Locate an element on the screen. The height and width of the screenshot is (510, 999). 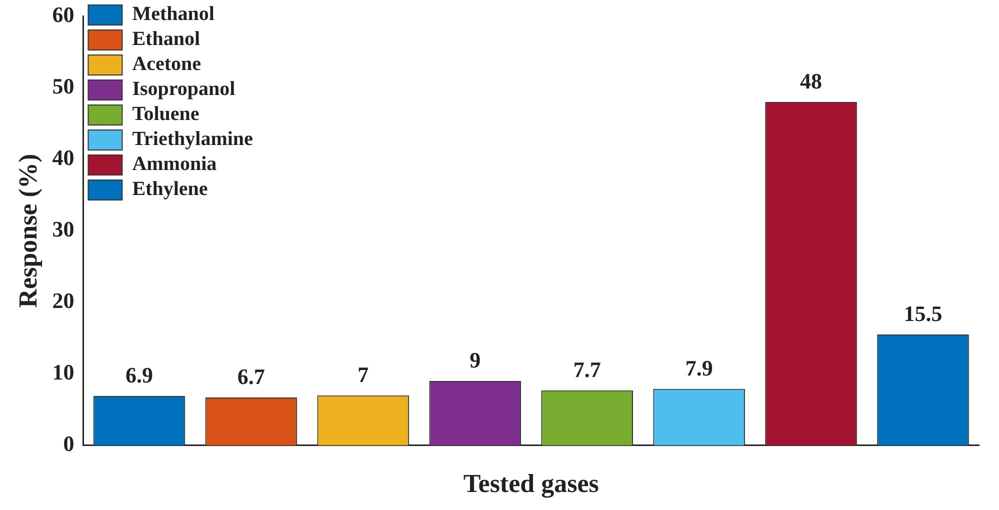
y-tick-label: 0 is located at coordinates (68, 443).